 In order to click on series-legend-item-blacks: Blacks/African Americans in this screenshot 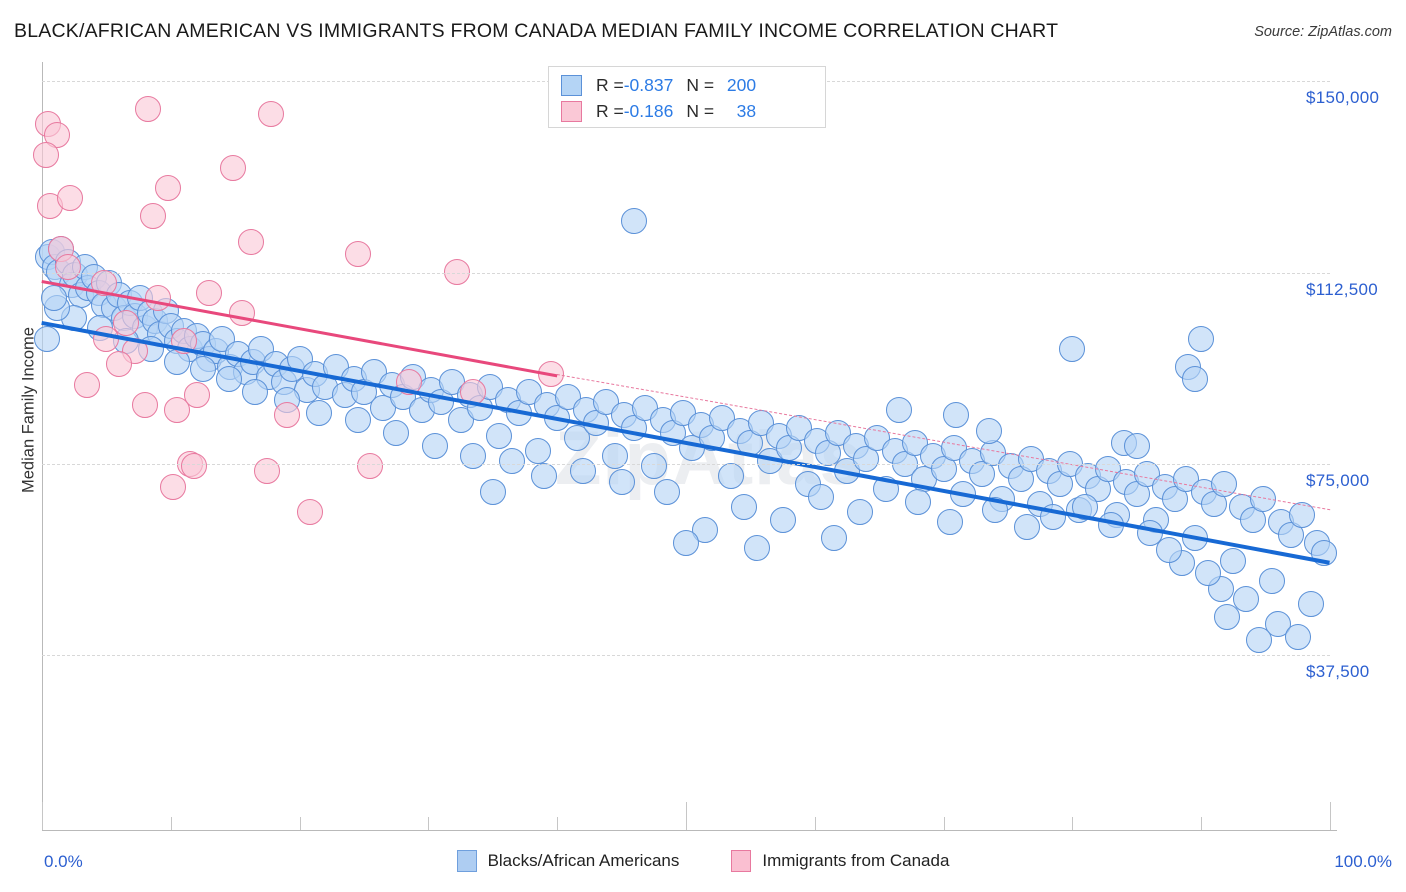, I will do `click(568, 861)`.